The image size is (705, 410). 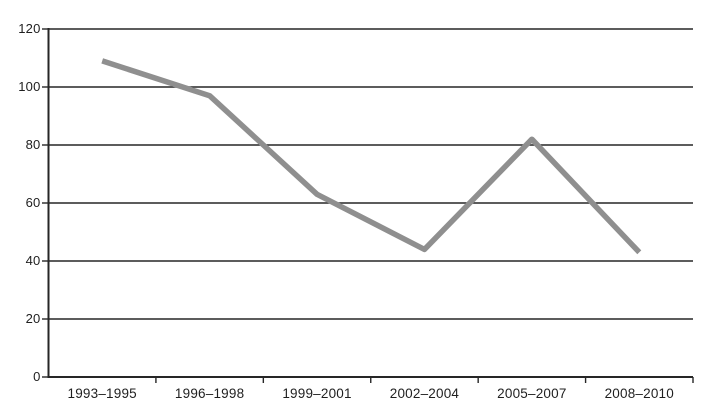 What do you see at coordinates (639, 393) in the screenshot?
I see `x-axis-category-label: 2008–2010` at bounding box center [639, 393].